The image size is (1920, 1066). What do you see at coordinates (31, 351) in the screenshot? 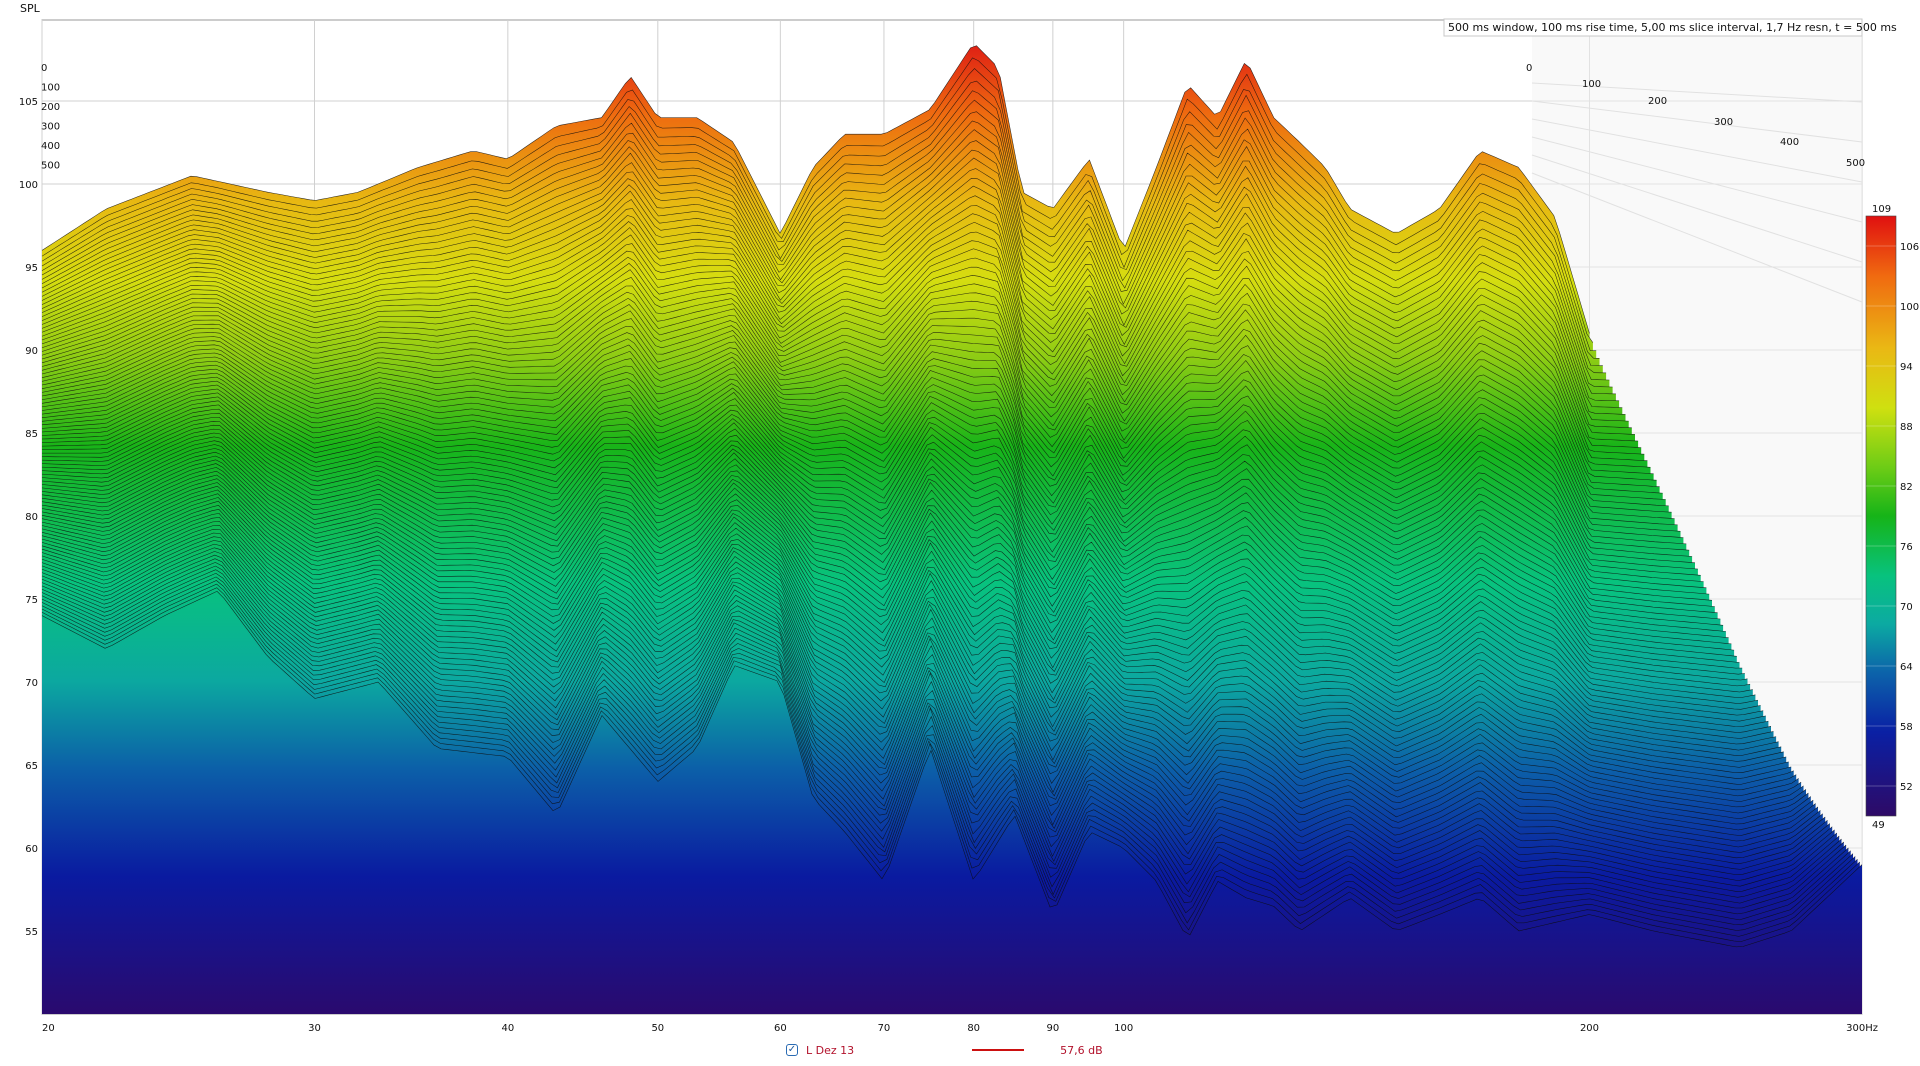
I see `y-tick-label: 90` at bounding box center [31, 351].